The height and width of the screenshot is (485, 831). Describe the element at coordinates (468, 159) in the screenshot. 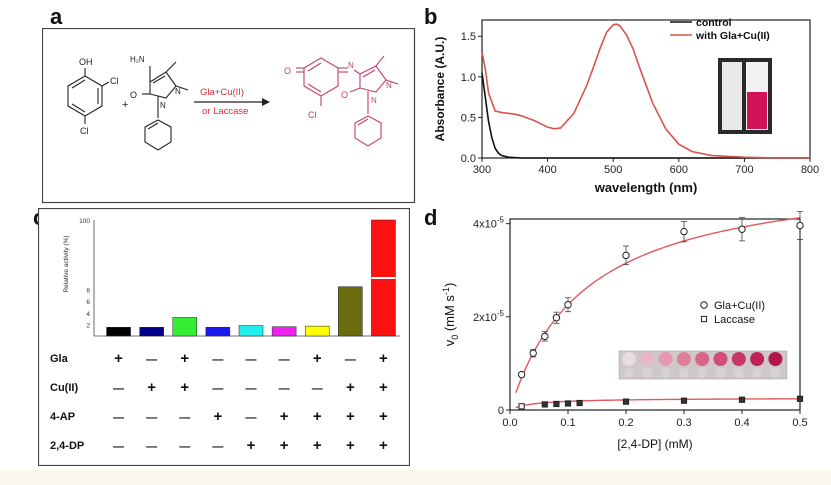

I see `chart-b-y-tick-label: 0.0` at that location.